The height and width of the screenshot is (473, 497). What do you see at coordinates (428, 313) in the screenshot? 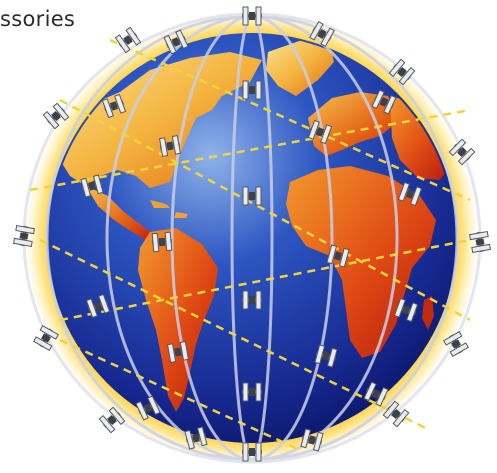
I see `landmass-madagascar` at bounding box center [428, 313].